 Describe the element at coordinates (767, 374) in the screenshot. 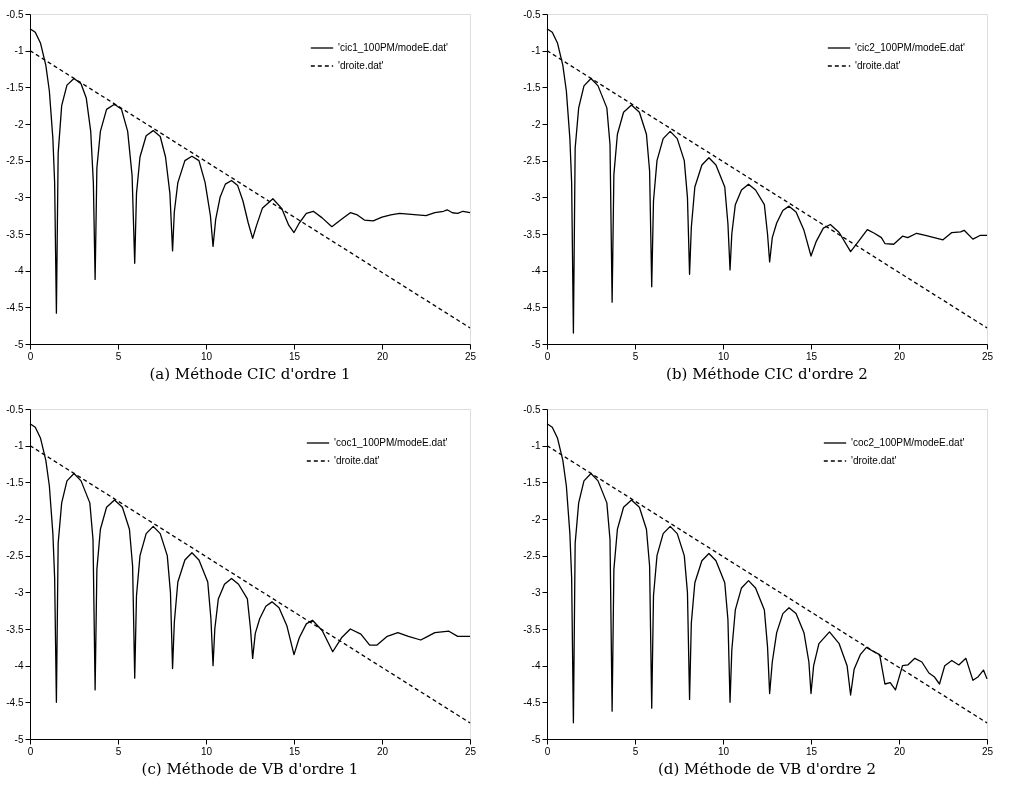

I see `text: (b) Méthode CIC d'ordre 2` at that location.